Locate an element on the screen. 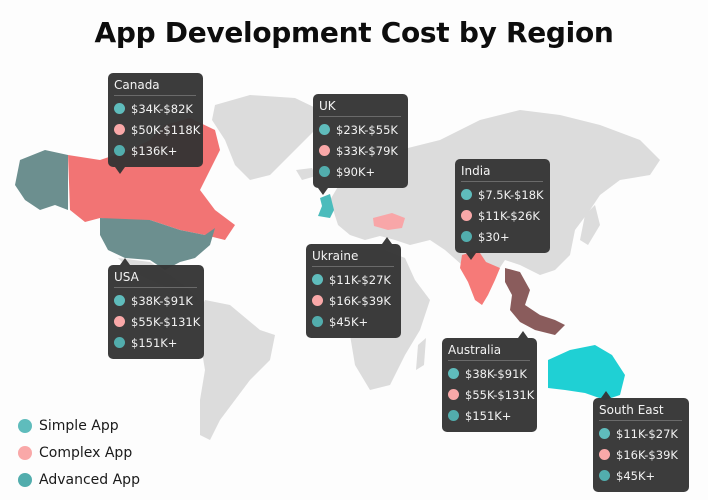 This screenshot has height=500, width=708. region-name: UK is located at coordinates (360, 107).